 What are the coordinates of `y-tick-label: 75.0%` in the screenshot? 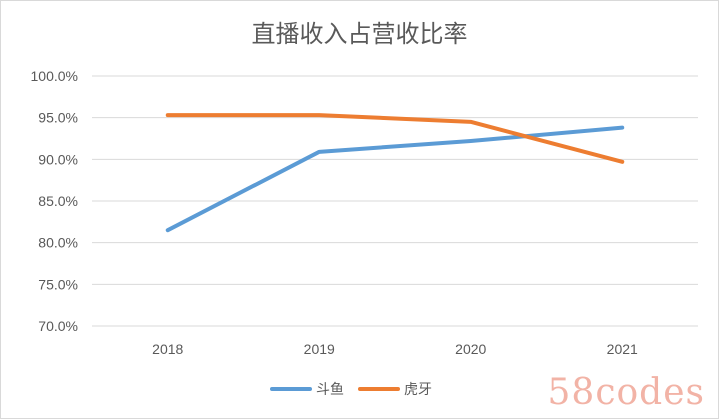 It's located at (58, 284).